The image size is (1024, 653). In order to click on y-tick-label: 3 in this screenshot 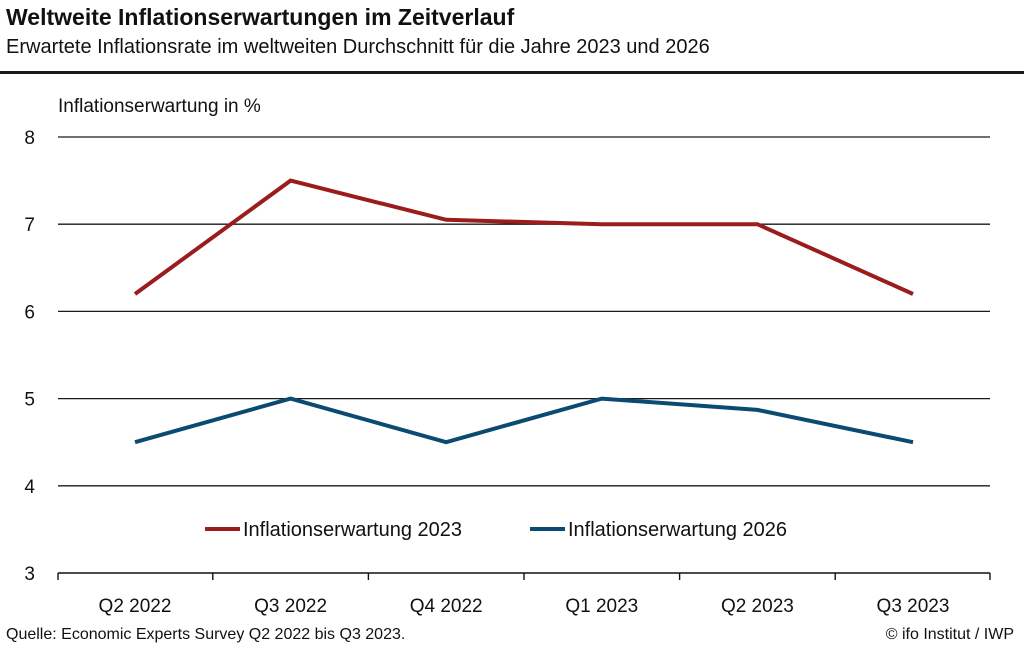, I will do `click(29, 574)`.